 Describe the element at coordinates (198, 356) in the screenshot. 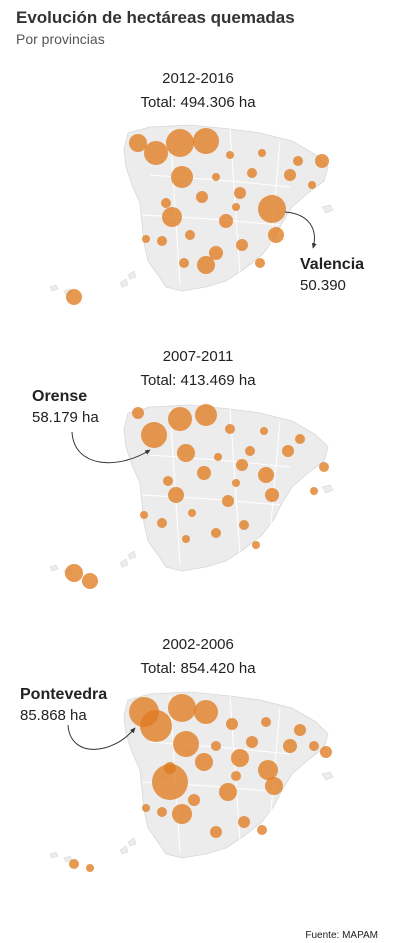

I see `period-label-2: 2007-2011` at that location.